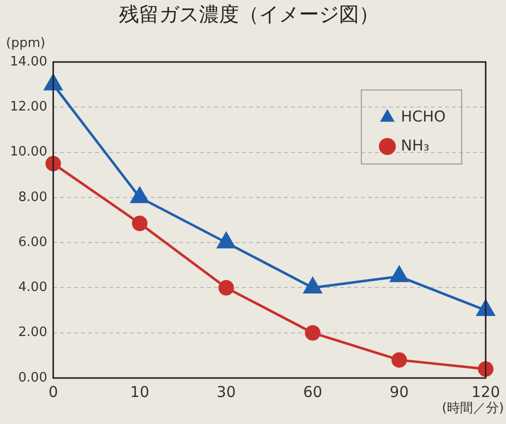 The image size is (506, 424). What do you see at coordinates (485, 391) in the screenshot?
I see `x-tick-label: 120` at bounding box center [485, 391].